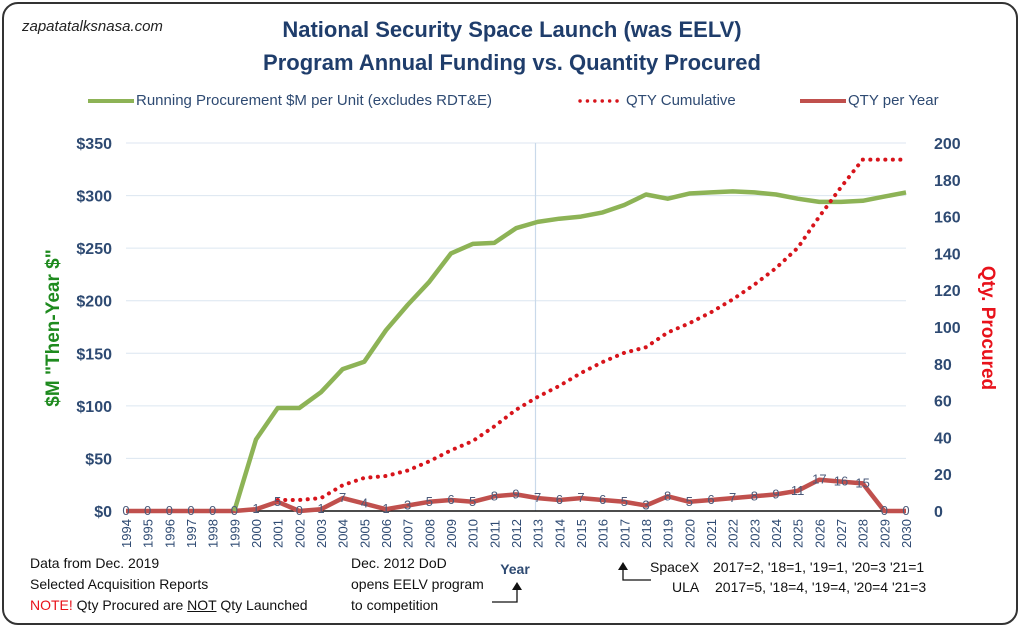  Describe the element at coordinates (841, 533) in the screenshot. I see `x-tick-label: 2027` at that location.